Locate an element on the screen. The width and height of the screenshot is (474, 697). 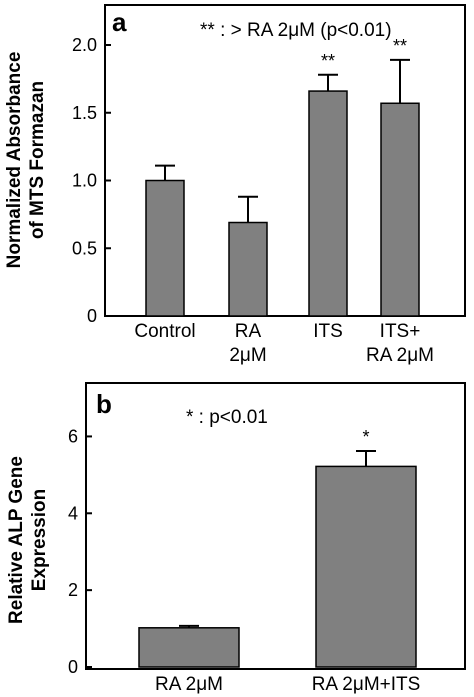
panel-a-category-label: ITS is located at coordinates (328, 331).